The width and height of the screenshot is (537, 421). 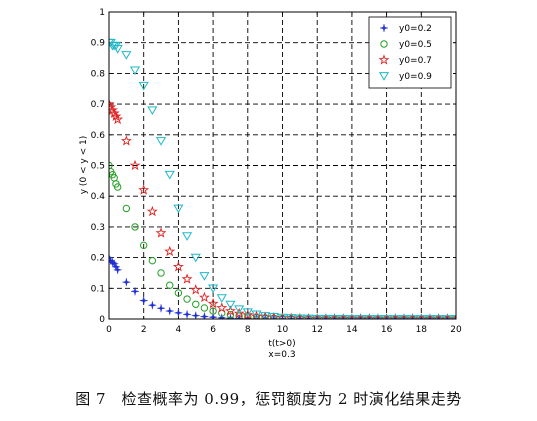 I want to click on x-tick-label: 16, so click(x=387, y=330).